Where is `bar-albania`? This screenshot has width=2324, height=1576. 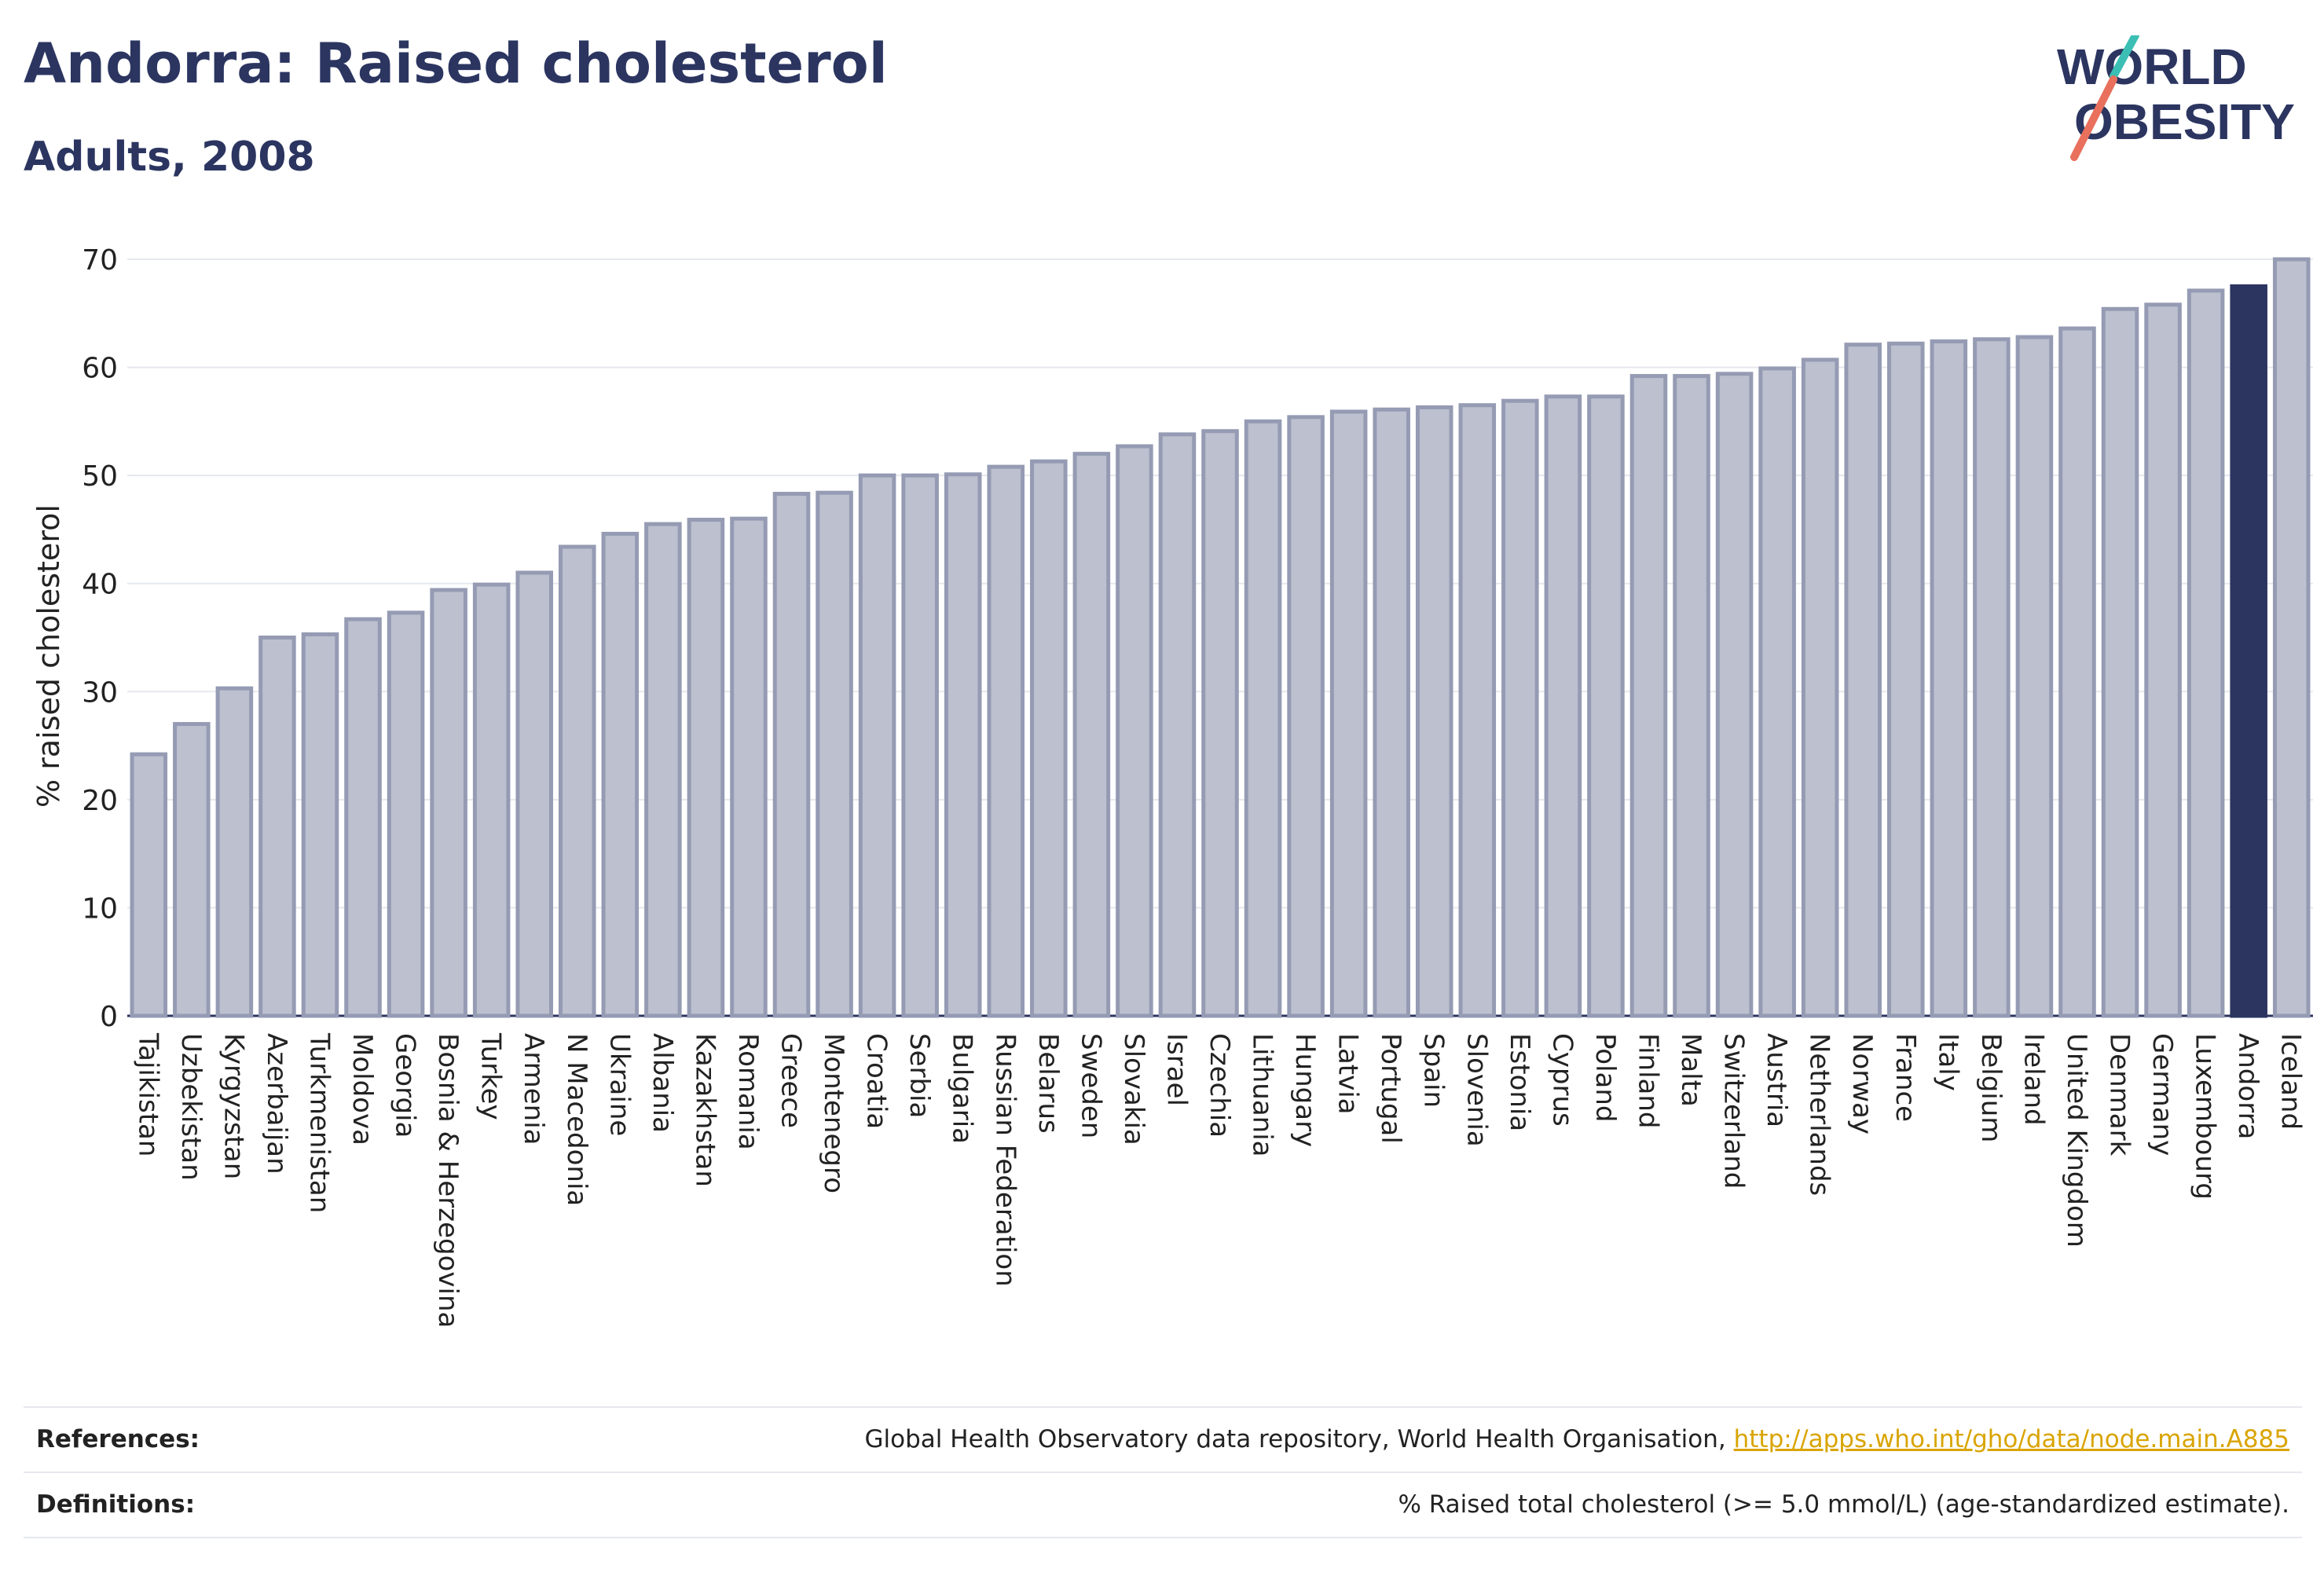 bar-albania is located at coordinates (663, 770).